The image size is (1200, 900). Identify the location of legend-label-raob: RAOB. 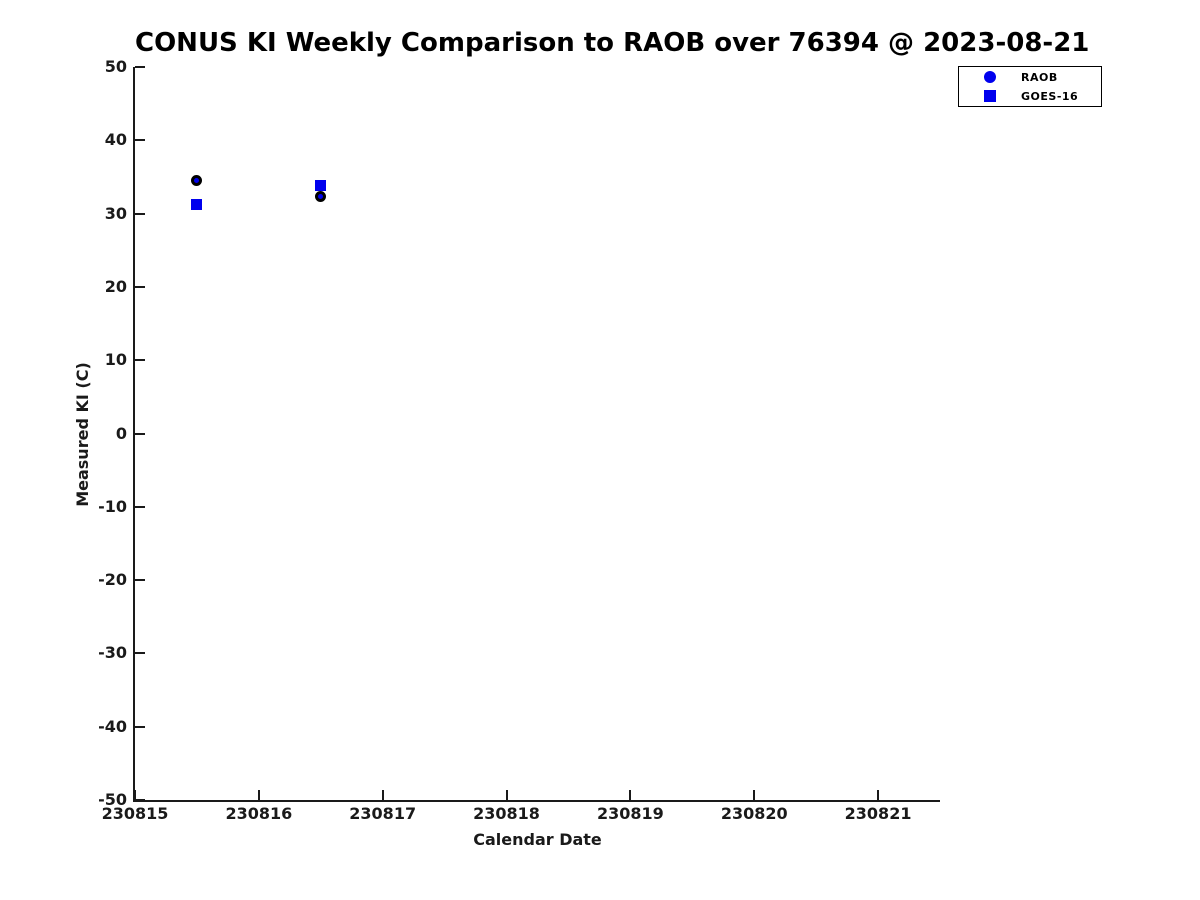
(1039, 77).